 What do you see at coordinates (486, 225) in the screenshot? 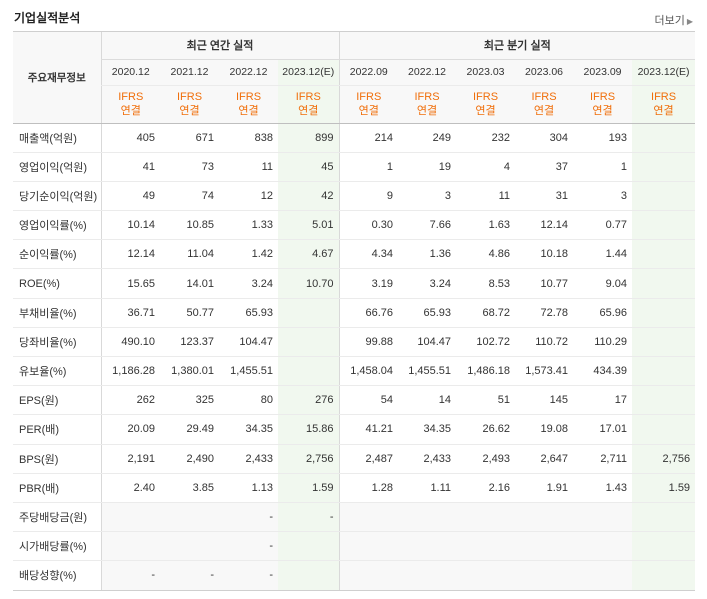
I see `table-cell: 1.63` at bounding box center [486, 225].